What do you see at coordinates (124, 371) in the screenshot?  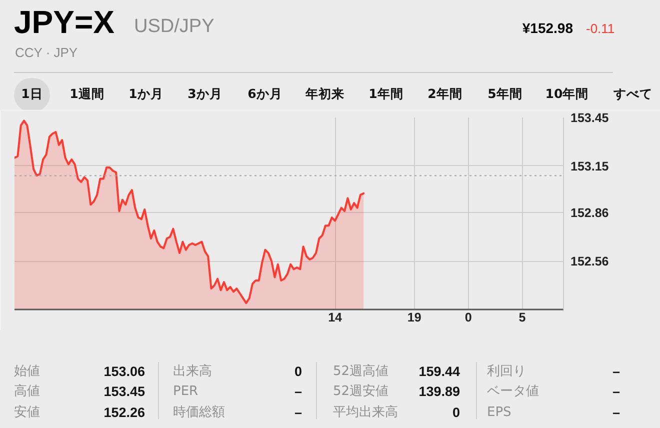 I see `text: 153.06` at bounding box center [124, 371].